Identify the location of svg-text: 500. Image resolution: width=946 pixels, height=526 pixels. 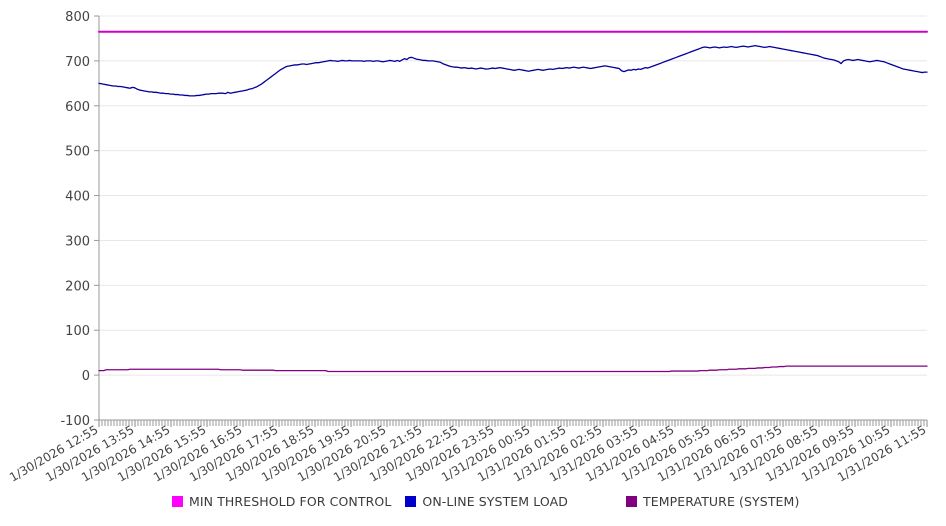
(77, 152).